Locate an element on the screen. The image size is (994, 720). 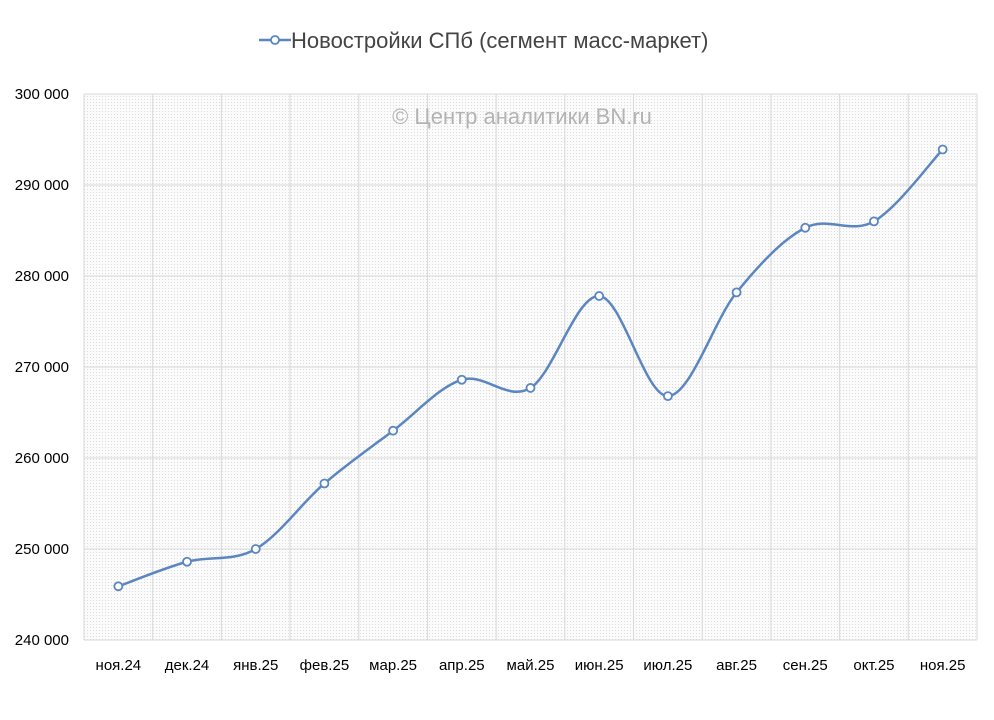
x-tick-label: мар.25 is located at coordinates (393, 665).